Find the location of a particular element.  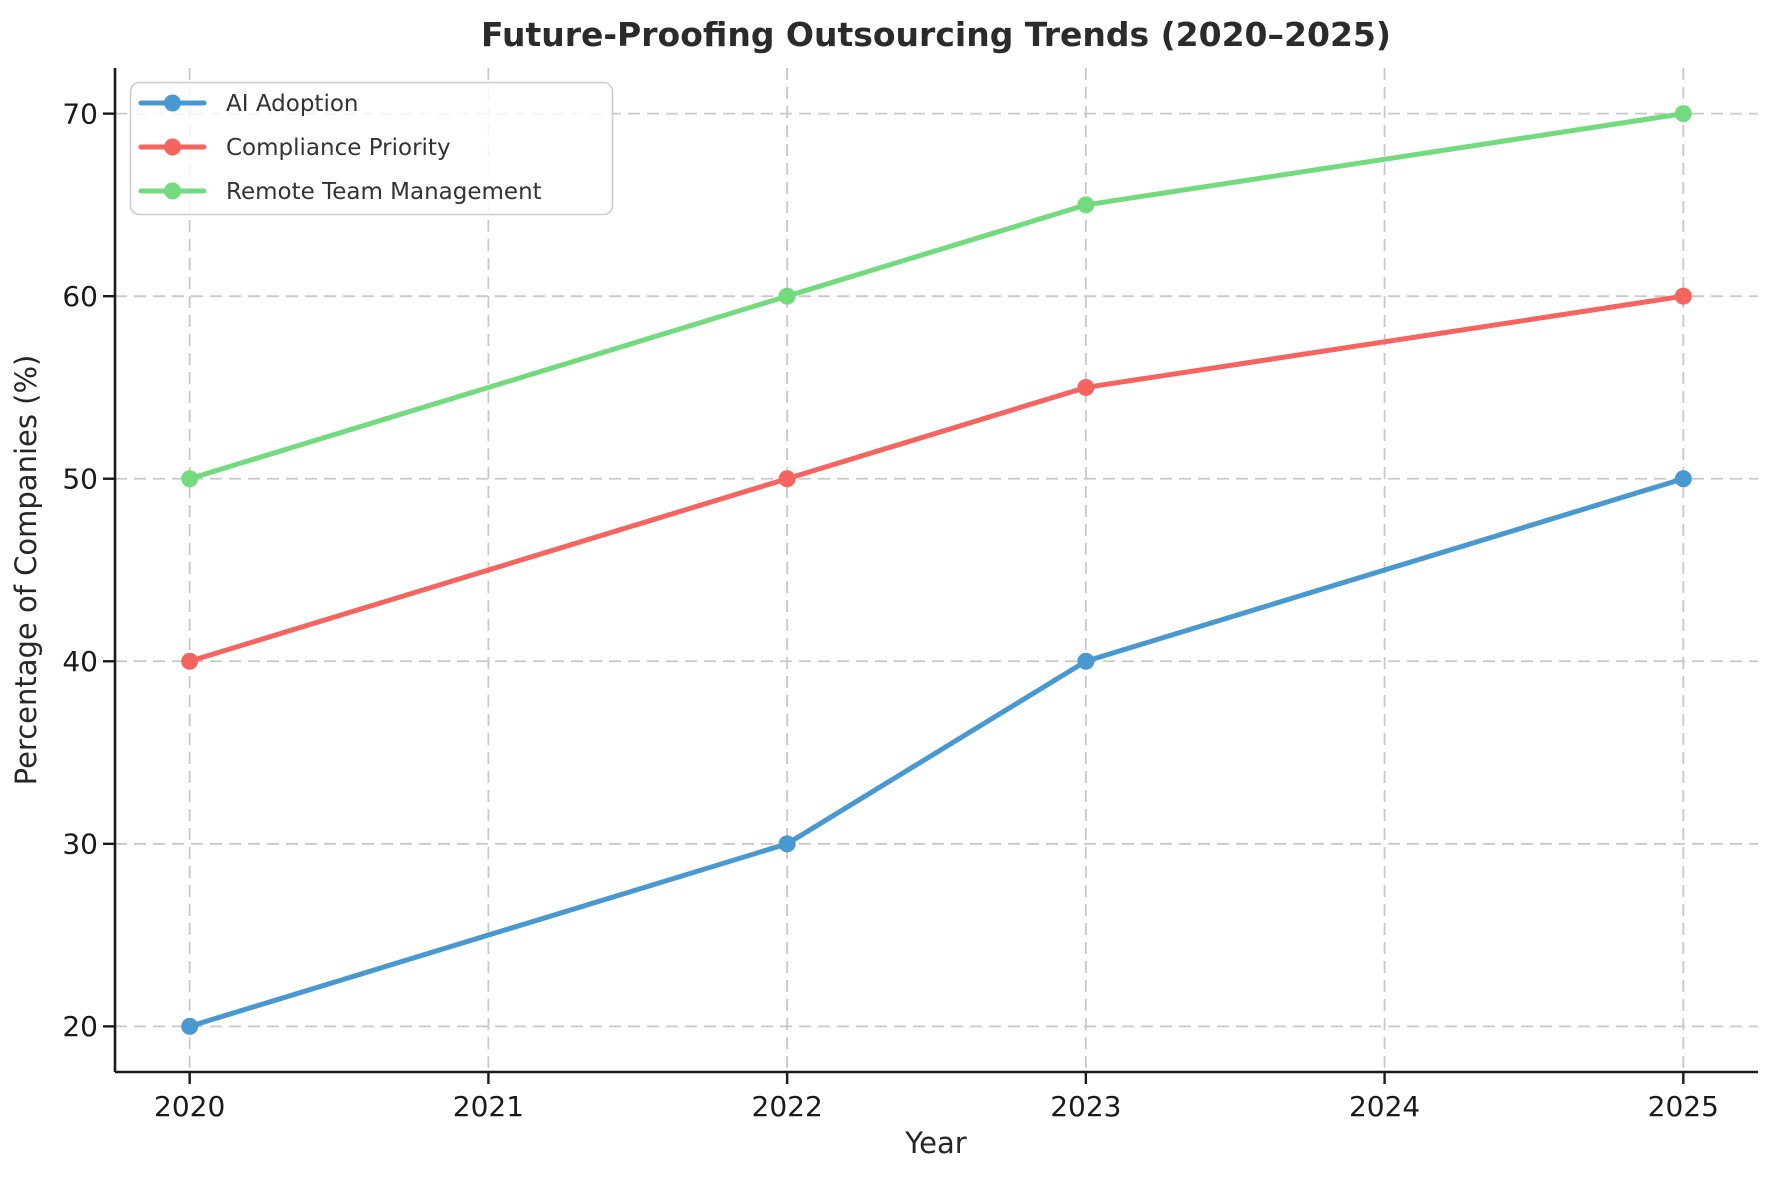

x-tick-label: 2022 is located at coordinates (787, 1106).